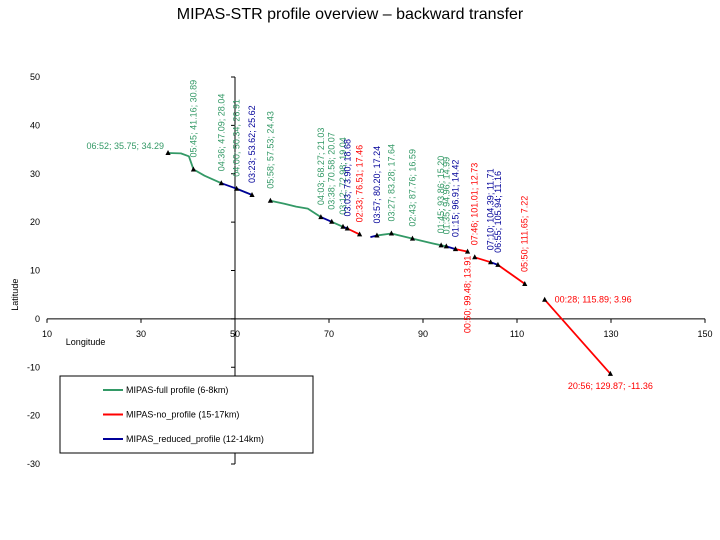 This screenshot has width=720, height=540. What do you see at coordinates (252, 144) in the screenshot?
I see `point-label: 03:23; 53.62; 25.62` at bounding box center [252, 144].